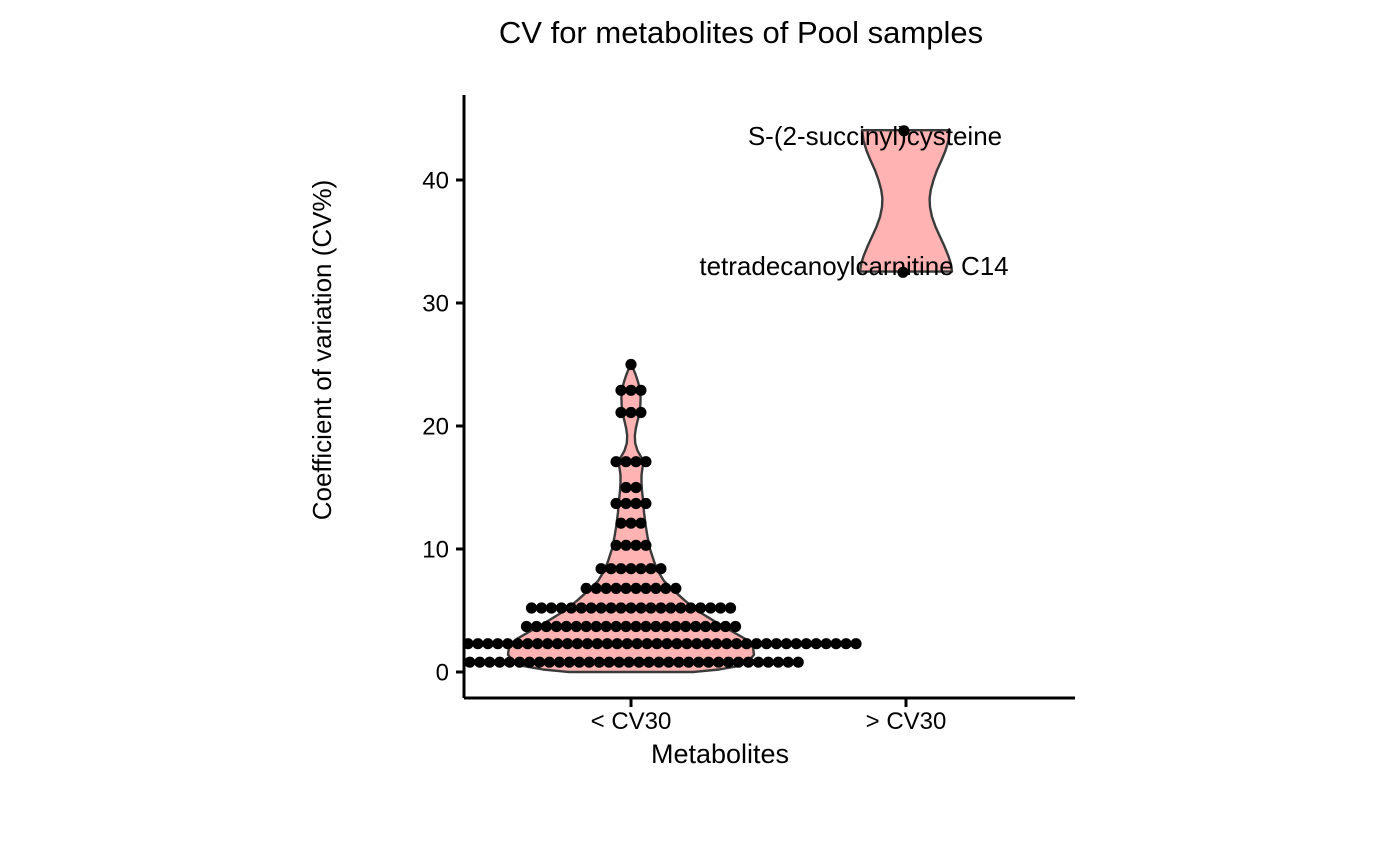 The height and width of the screenshot is (866, 1400). Describe the element at coordinates (769, 715) in the screenshot. I see `x-axis: < CV30 > CV30` at that location.